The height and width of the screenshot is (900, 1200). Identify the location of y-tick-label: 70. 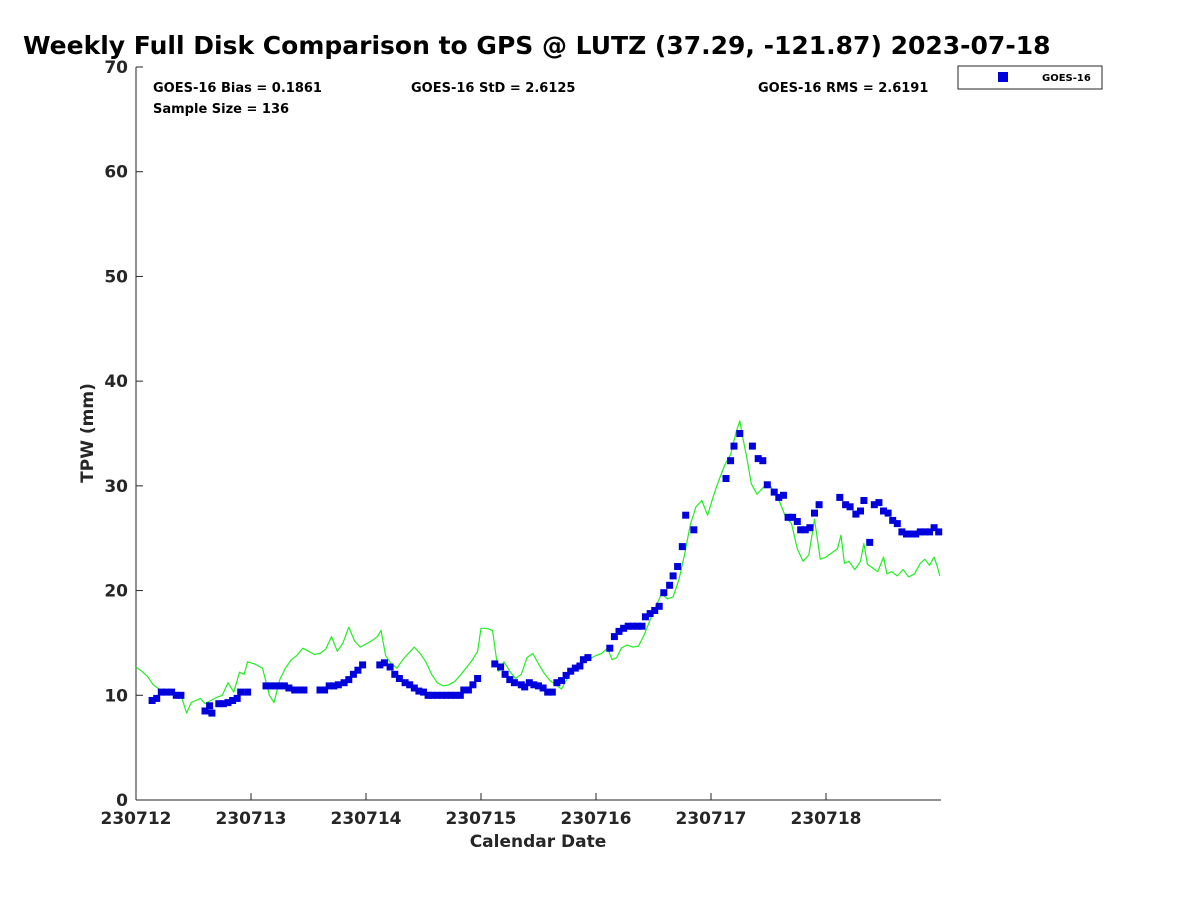
(116, 68).